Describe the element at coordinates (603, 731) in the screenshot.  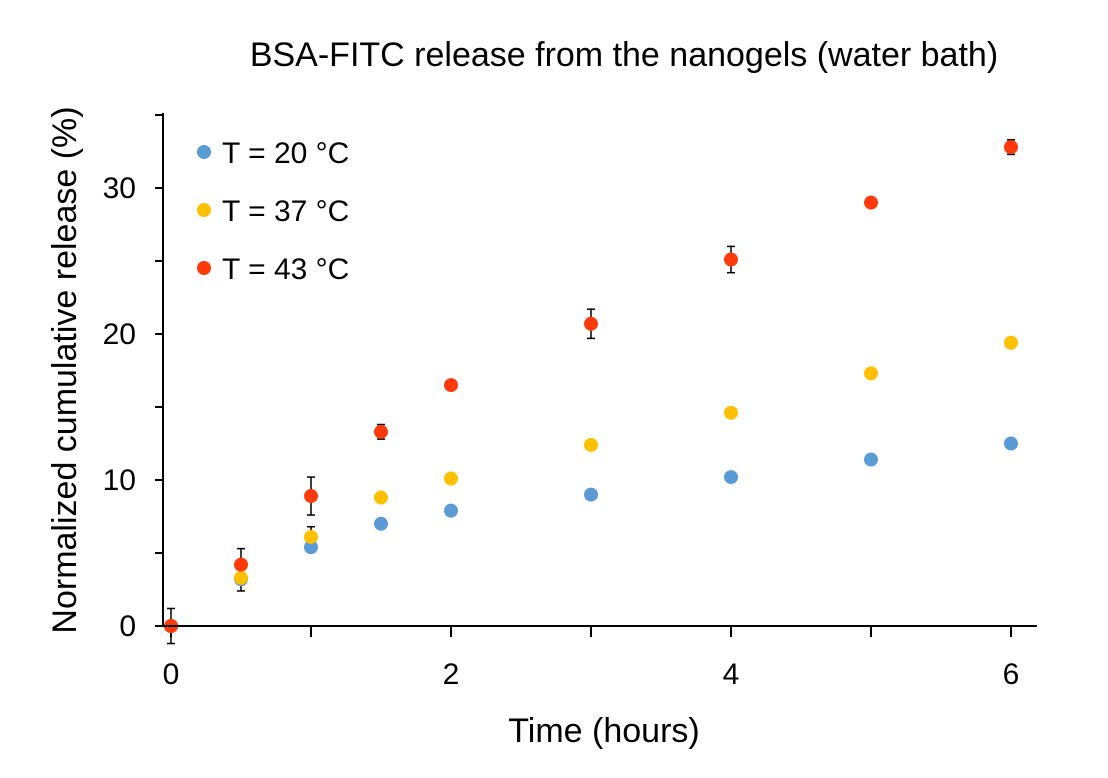
I see `x-axis-label: Time (hours)` at that location.